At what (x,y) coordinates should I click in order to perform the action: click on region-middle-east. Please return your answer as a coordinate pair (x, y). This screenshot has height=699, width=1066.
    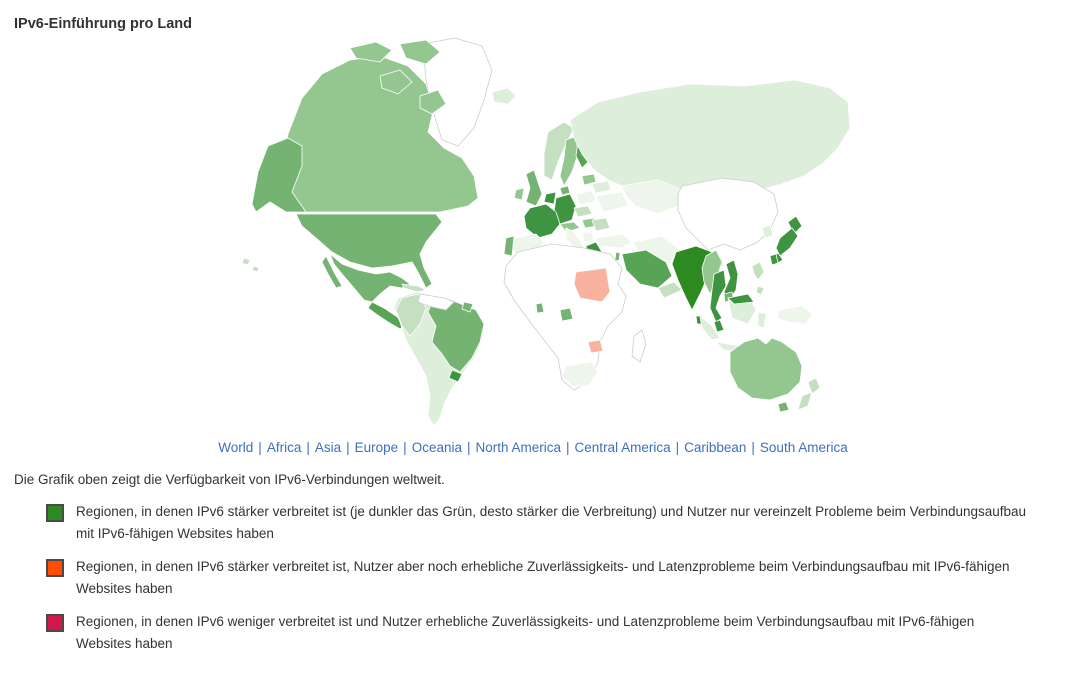
    Looking at the image, I should click on (655, 250).